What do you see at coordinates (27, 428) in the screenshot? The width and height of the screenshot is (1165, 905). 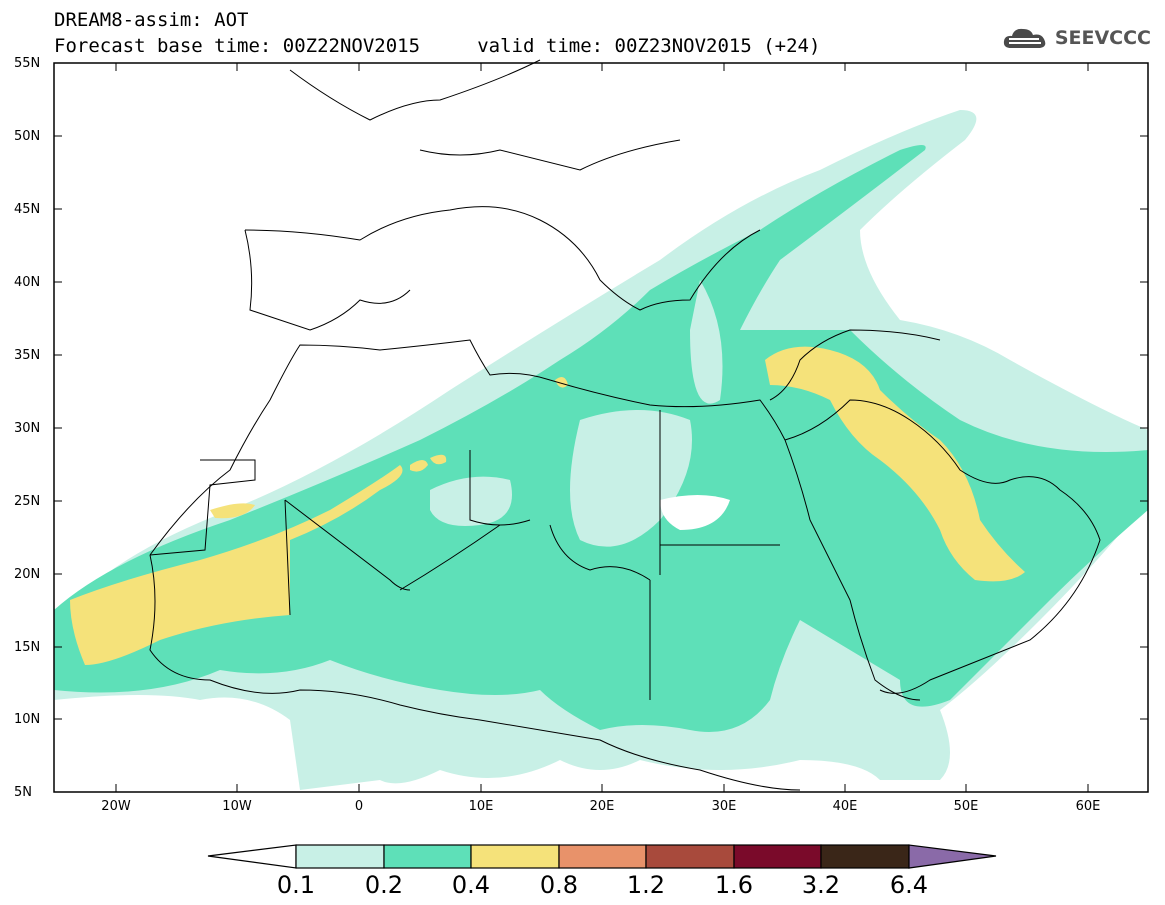 I see `lat-tick-label: 30N` at bounding box center [27, 428].